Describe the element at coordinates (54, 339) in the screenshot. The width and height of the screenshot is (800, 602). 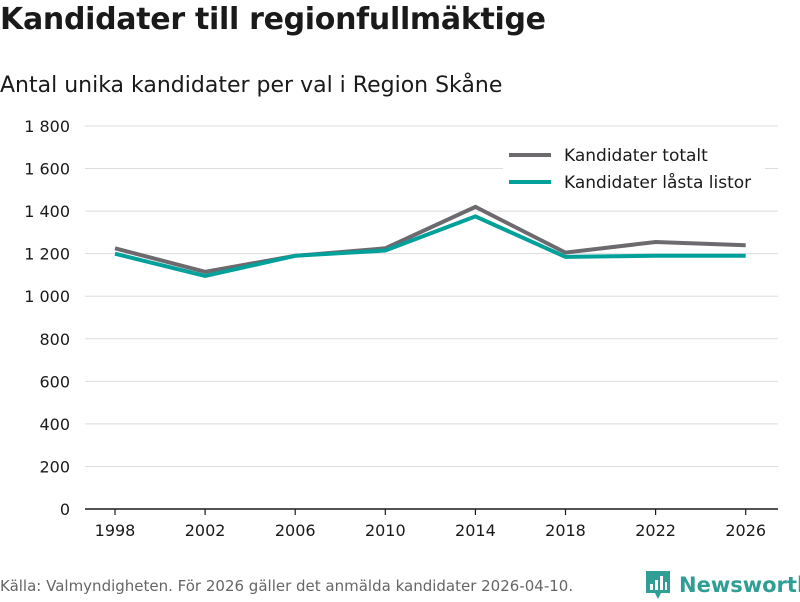
I see `y-tick-label: 800` at that location.